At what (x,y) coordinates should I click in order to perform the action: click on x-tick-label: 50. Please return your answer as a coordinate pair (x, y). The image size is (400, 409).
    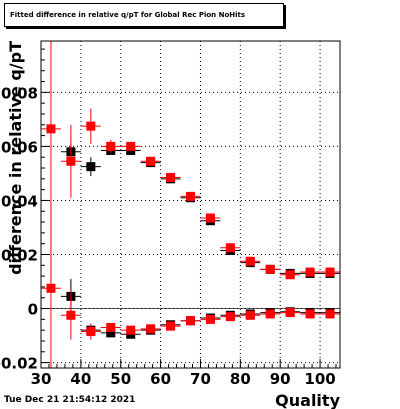
    Looking at the image, I should click on (120, 379).